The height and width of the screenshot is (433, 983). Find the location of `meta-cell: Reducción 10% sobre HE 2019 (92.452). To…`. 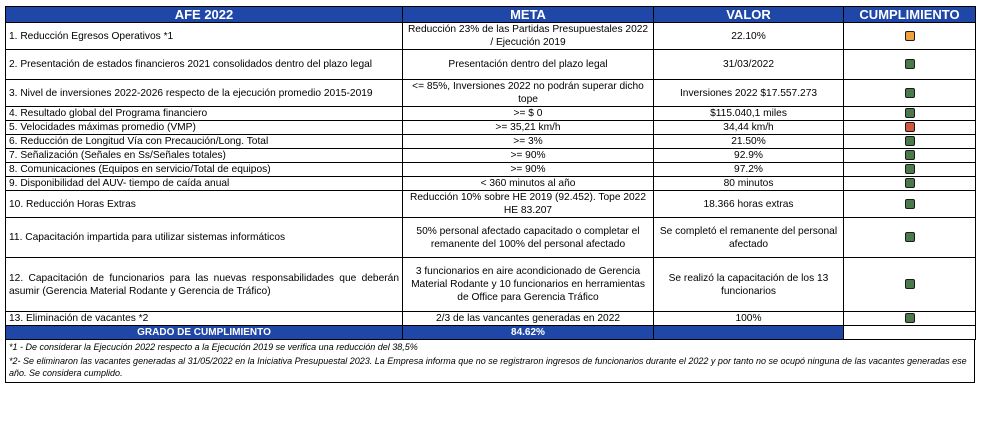

meta-cell: Reducción 10% sobre HE 2019 (92.452). To… is located at coordinates (528, 204).